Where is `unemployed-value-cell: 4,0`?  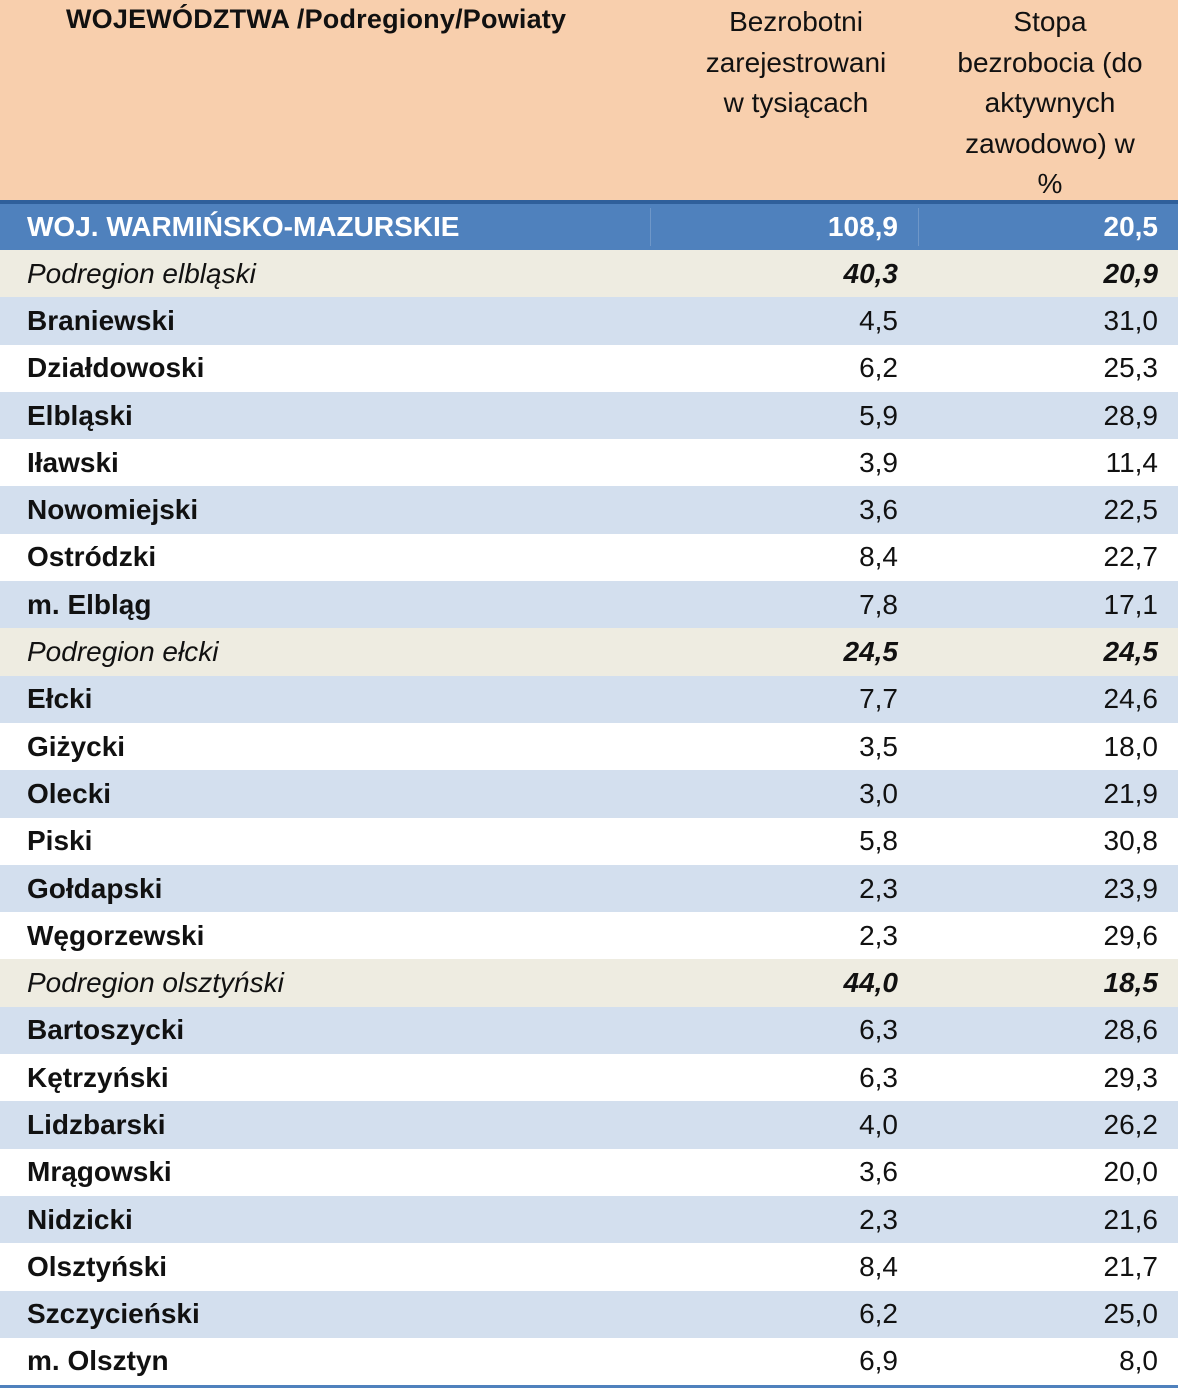
unemployed-value-cell: 4,0 is located at coordinates (878, 1124).